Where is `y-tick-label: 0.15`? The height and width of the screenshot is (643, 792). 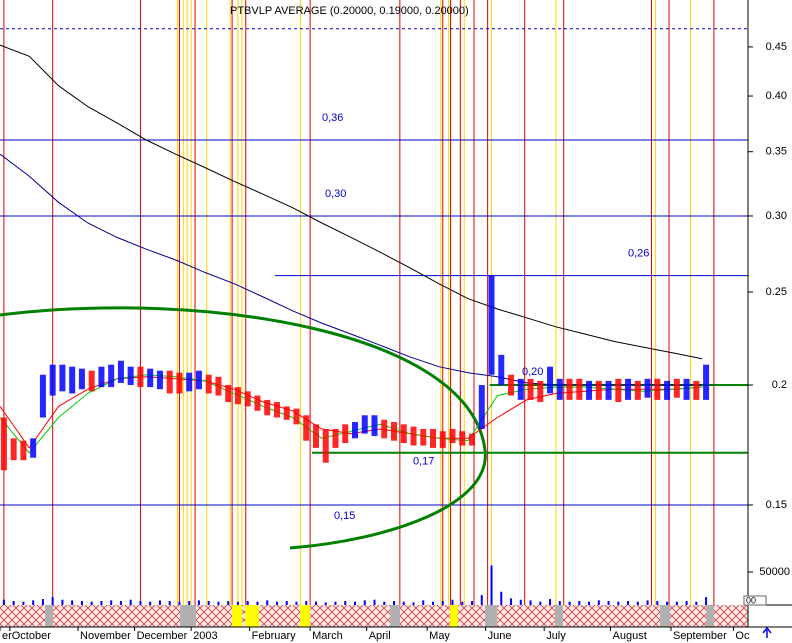 y-tick-label: 0.15 is located at coordinates (776, 505).